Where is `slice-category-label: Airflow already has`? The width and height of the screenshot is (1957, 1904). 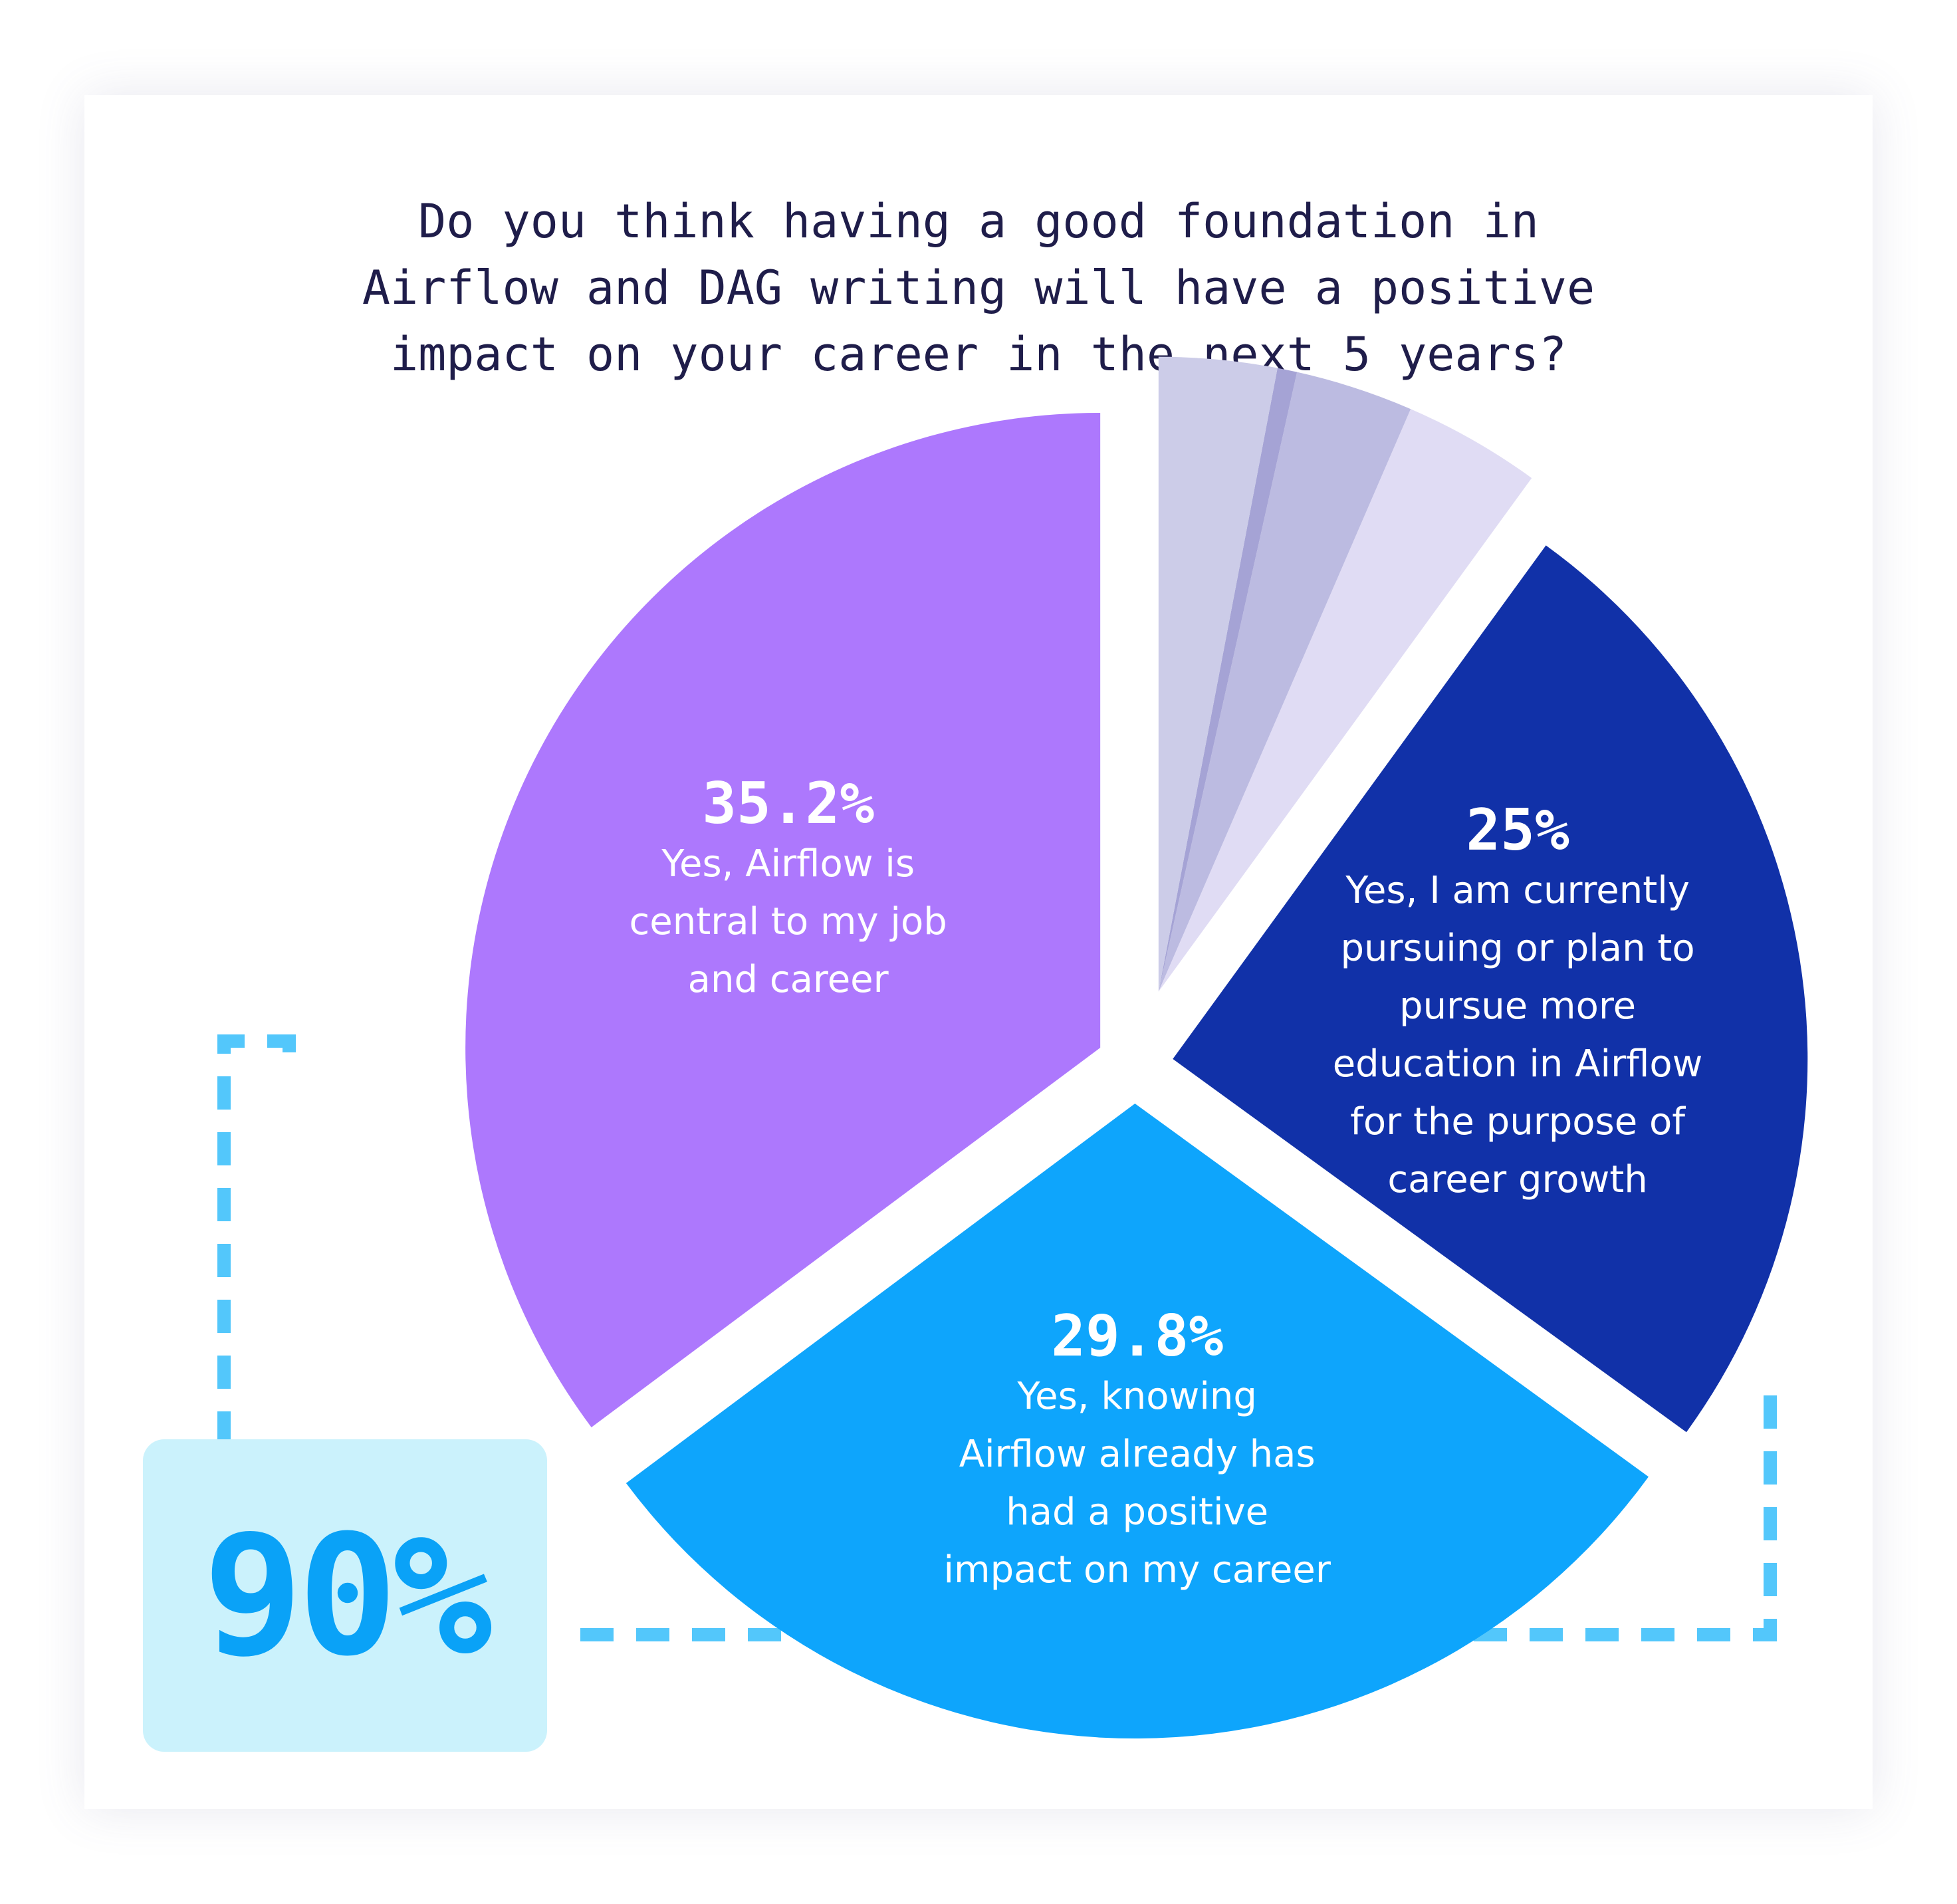 slice-category-label: Airflow already has is located at coordinates (1137, 1454).